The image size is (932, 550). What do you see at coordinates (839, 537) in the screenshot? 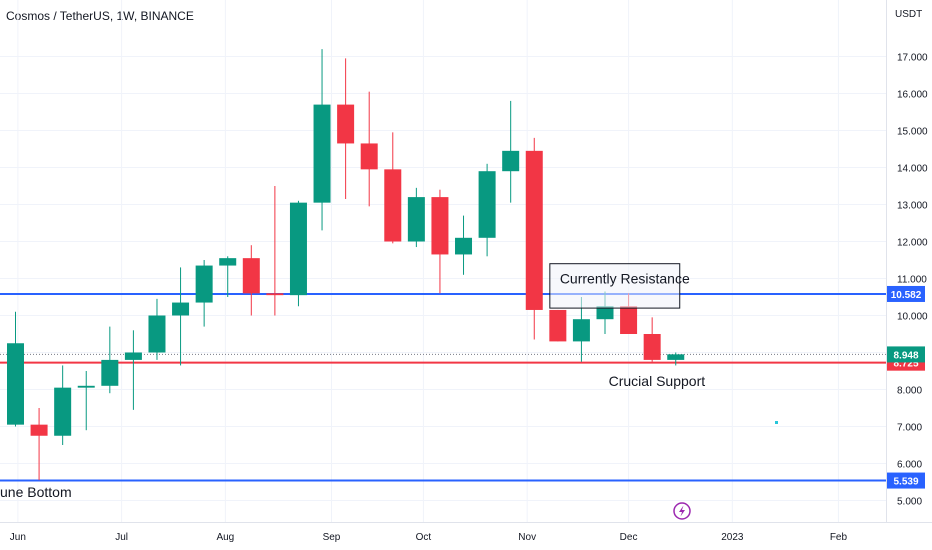
I see `x-tick-label: Feb` at bounding box center [839, 537].